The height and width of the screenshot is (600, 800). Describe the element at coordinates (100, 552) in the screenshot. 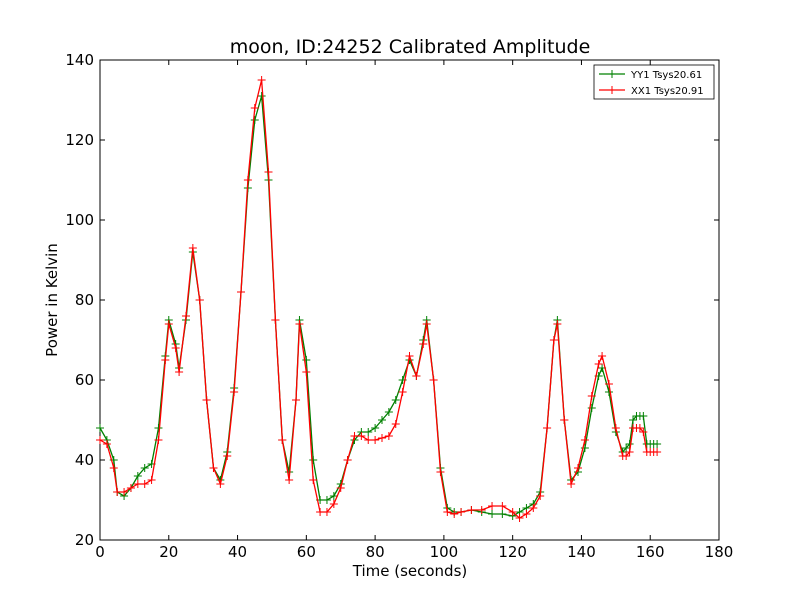

I see `x-tick-label: 0` at that location.